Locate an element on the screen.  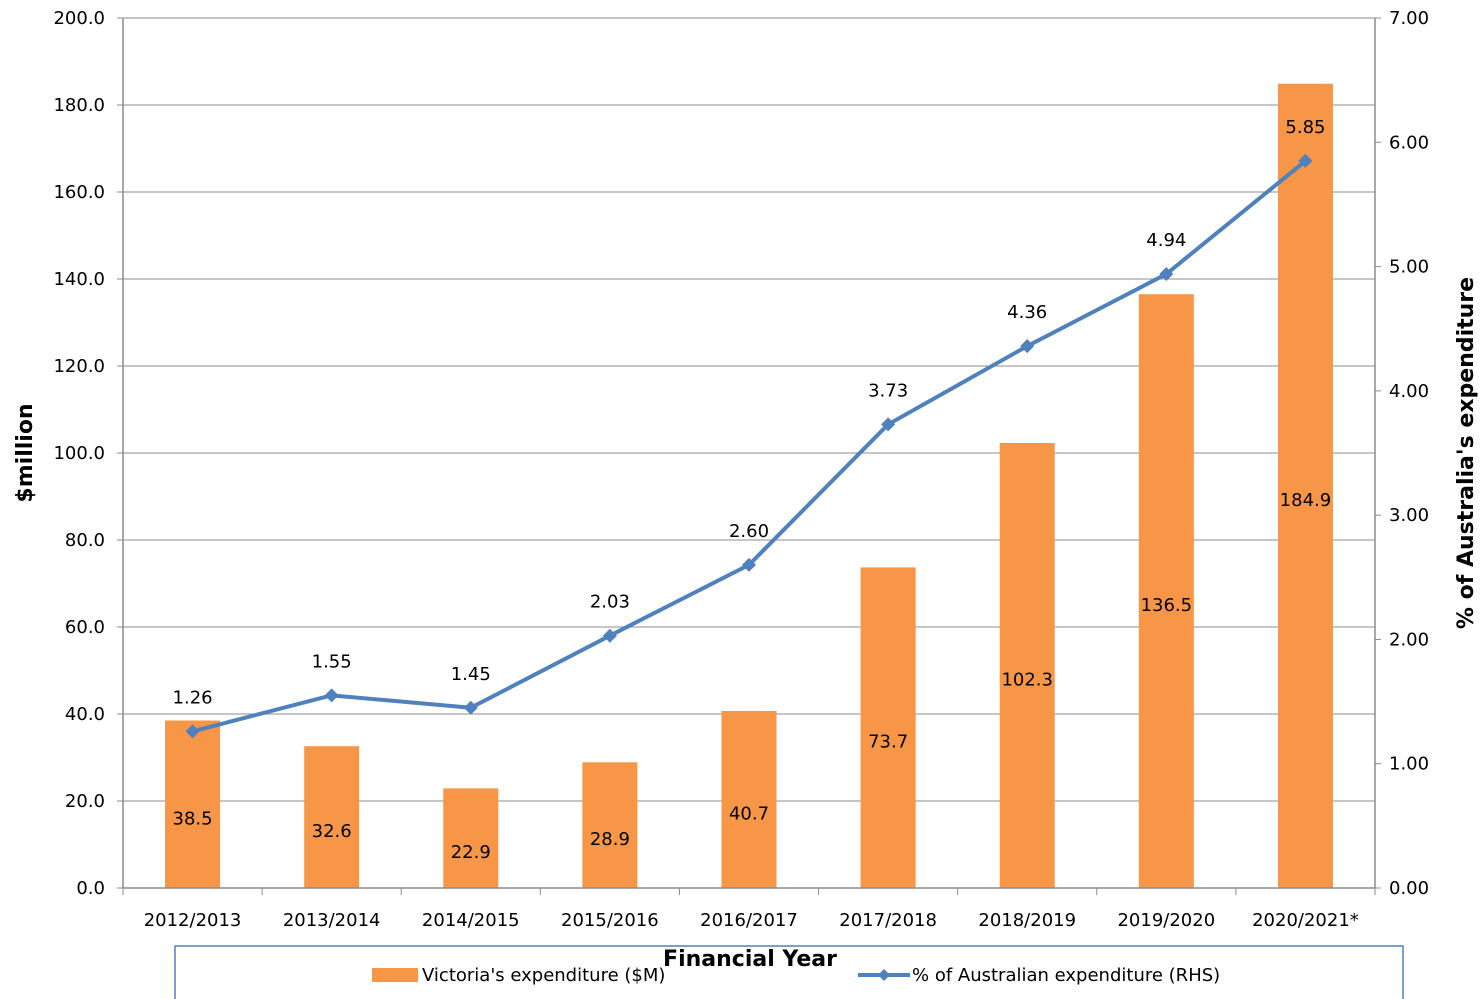
y2-tick-label: 4.00 is located at coordinates (1409, 391).